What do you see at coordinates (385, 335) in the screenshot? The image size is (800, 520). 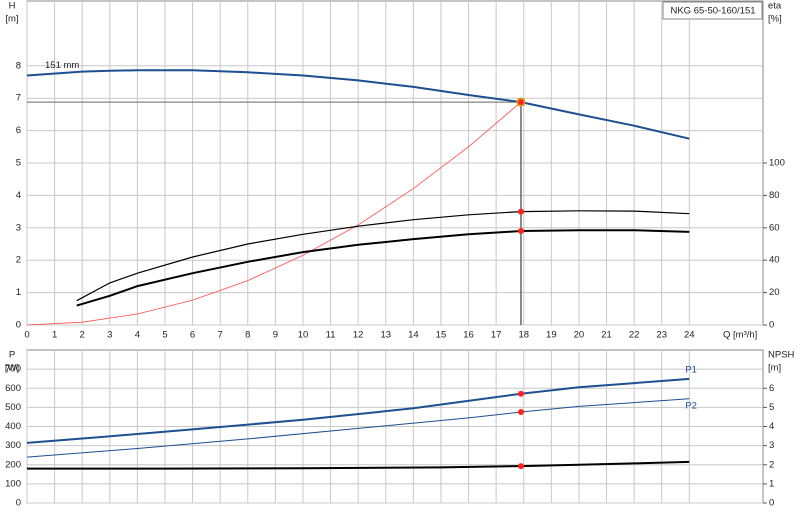 I see `x-tick-label: 13` at bounding box center [385, 335].